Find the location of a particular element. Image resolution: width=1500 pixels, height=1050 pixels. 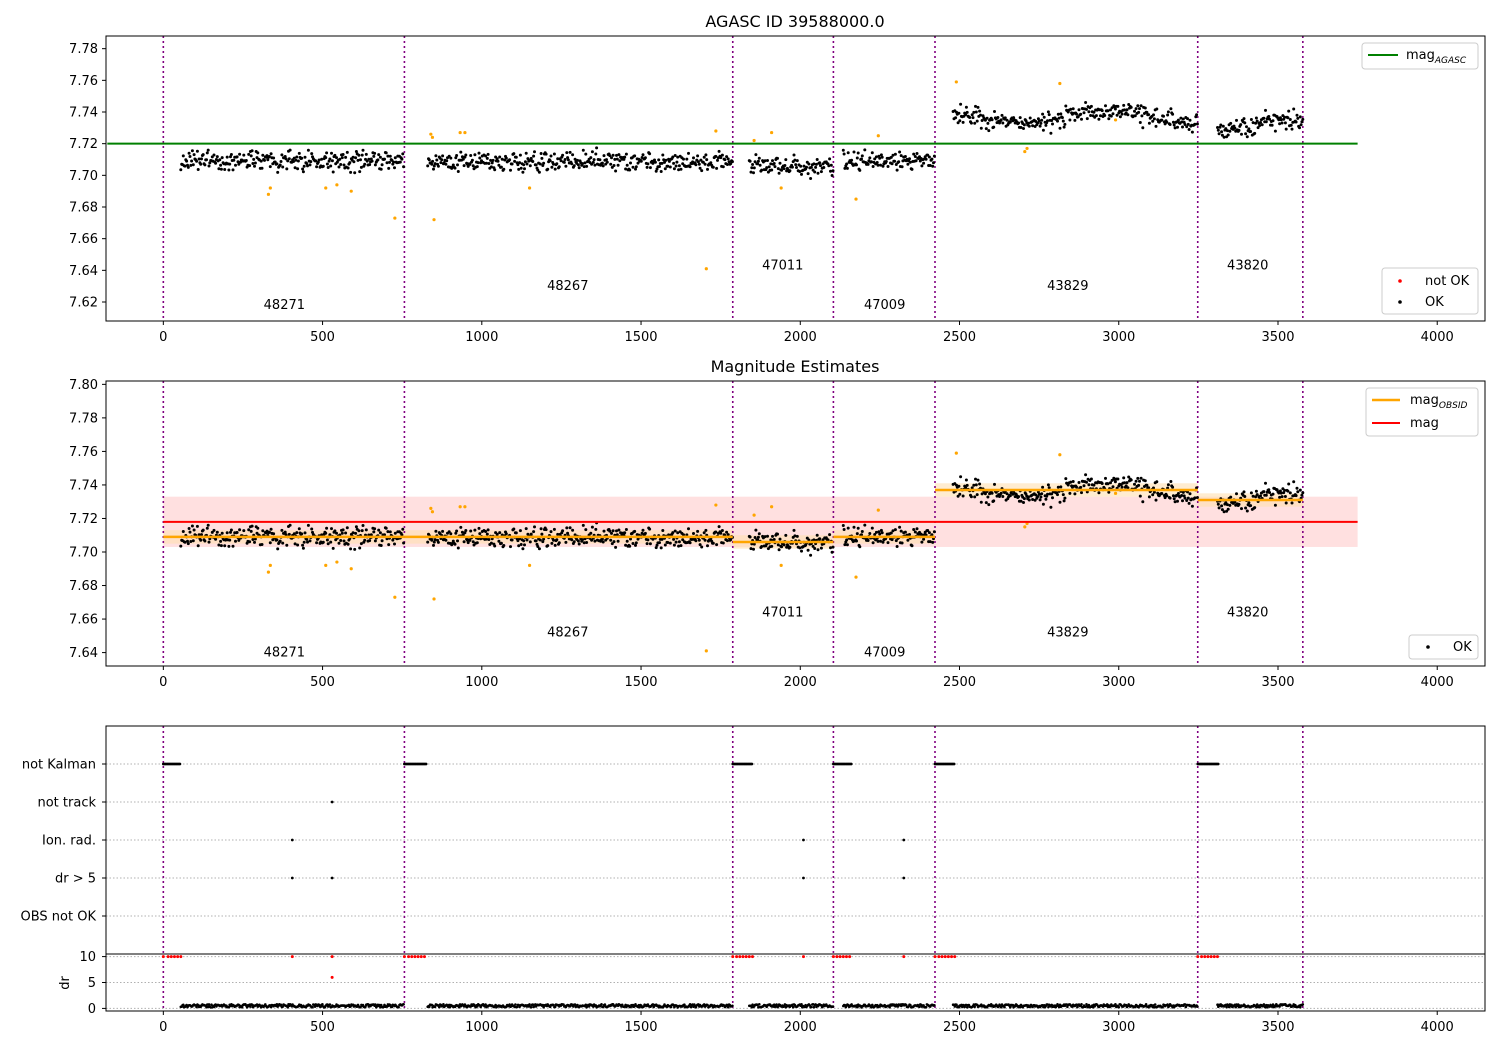

legend-mag-obsid-label: mag is located at coordinates (1424, 400).